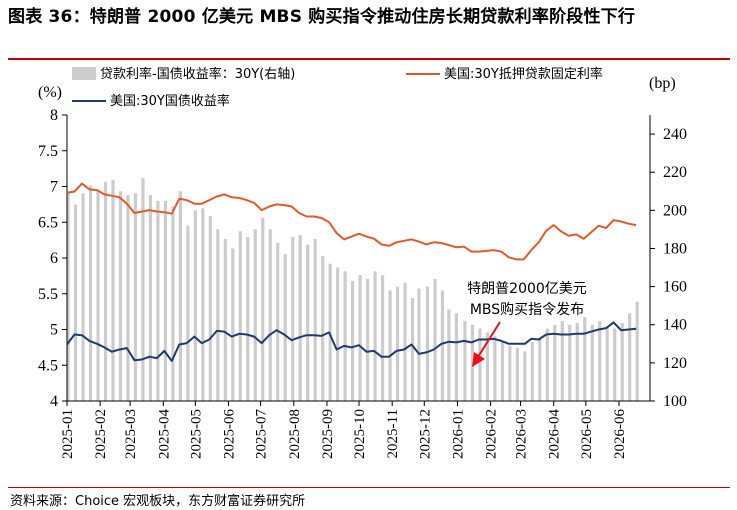 This screenshot has height=510, width=737. I want to click on y-tick-label: 4, so click(54, 401).